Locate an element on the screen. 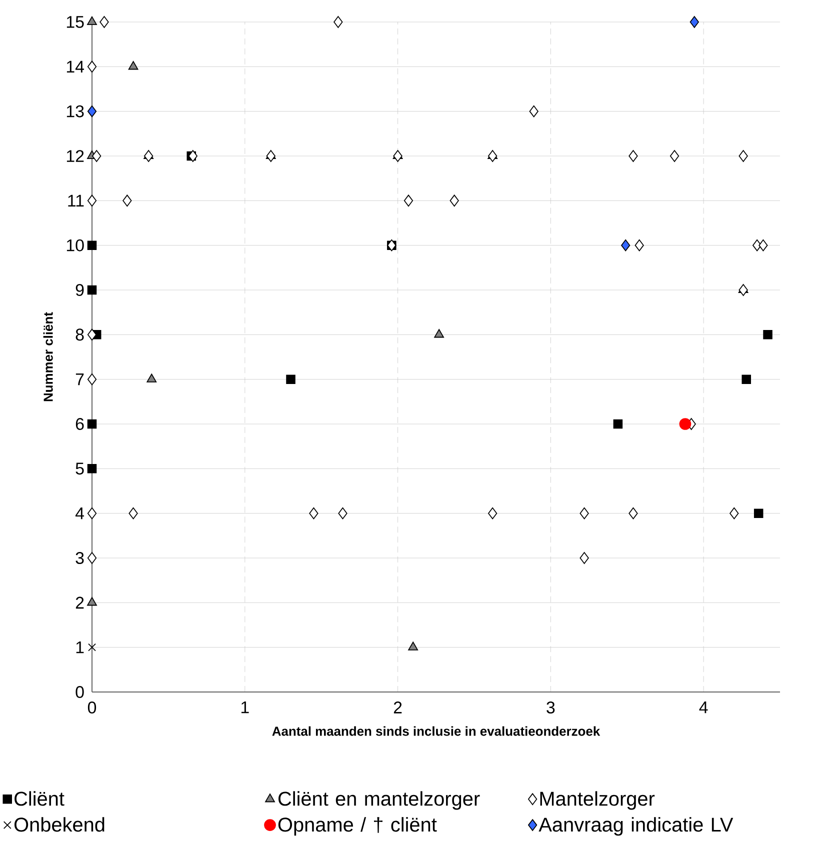 Image resolution: width=818 pixels, height=863 pixels. legend-label: Cliënt is located at coordinates (39, 798).